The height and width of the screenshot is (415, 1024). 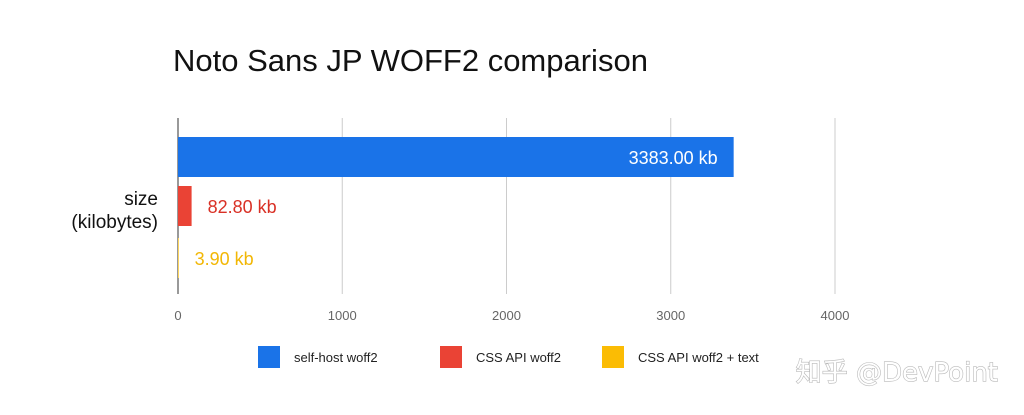 I want to click on x-tick-label: 1000, so click(x=342, y=315).